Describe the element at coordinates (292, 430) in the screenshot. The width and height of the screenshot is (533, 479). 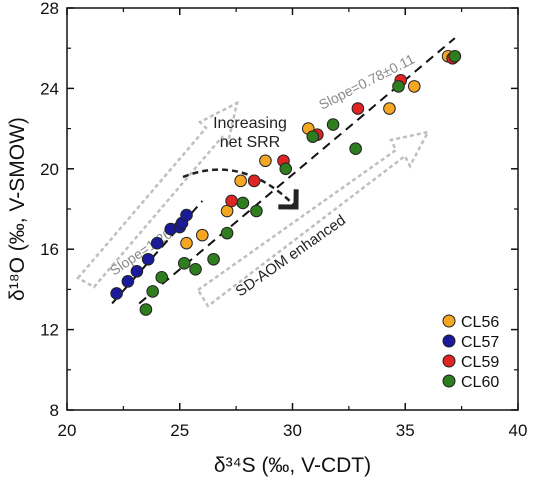
I see `x-tick-label: 30` at that location.